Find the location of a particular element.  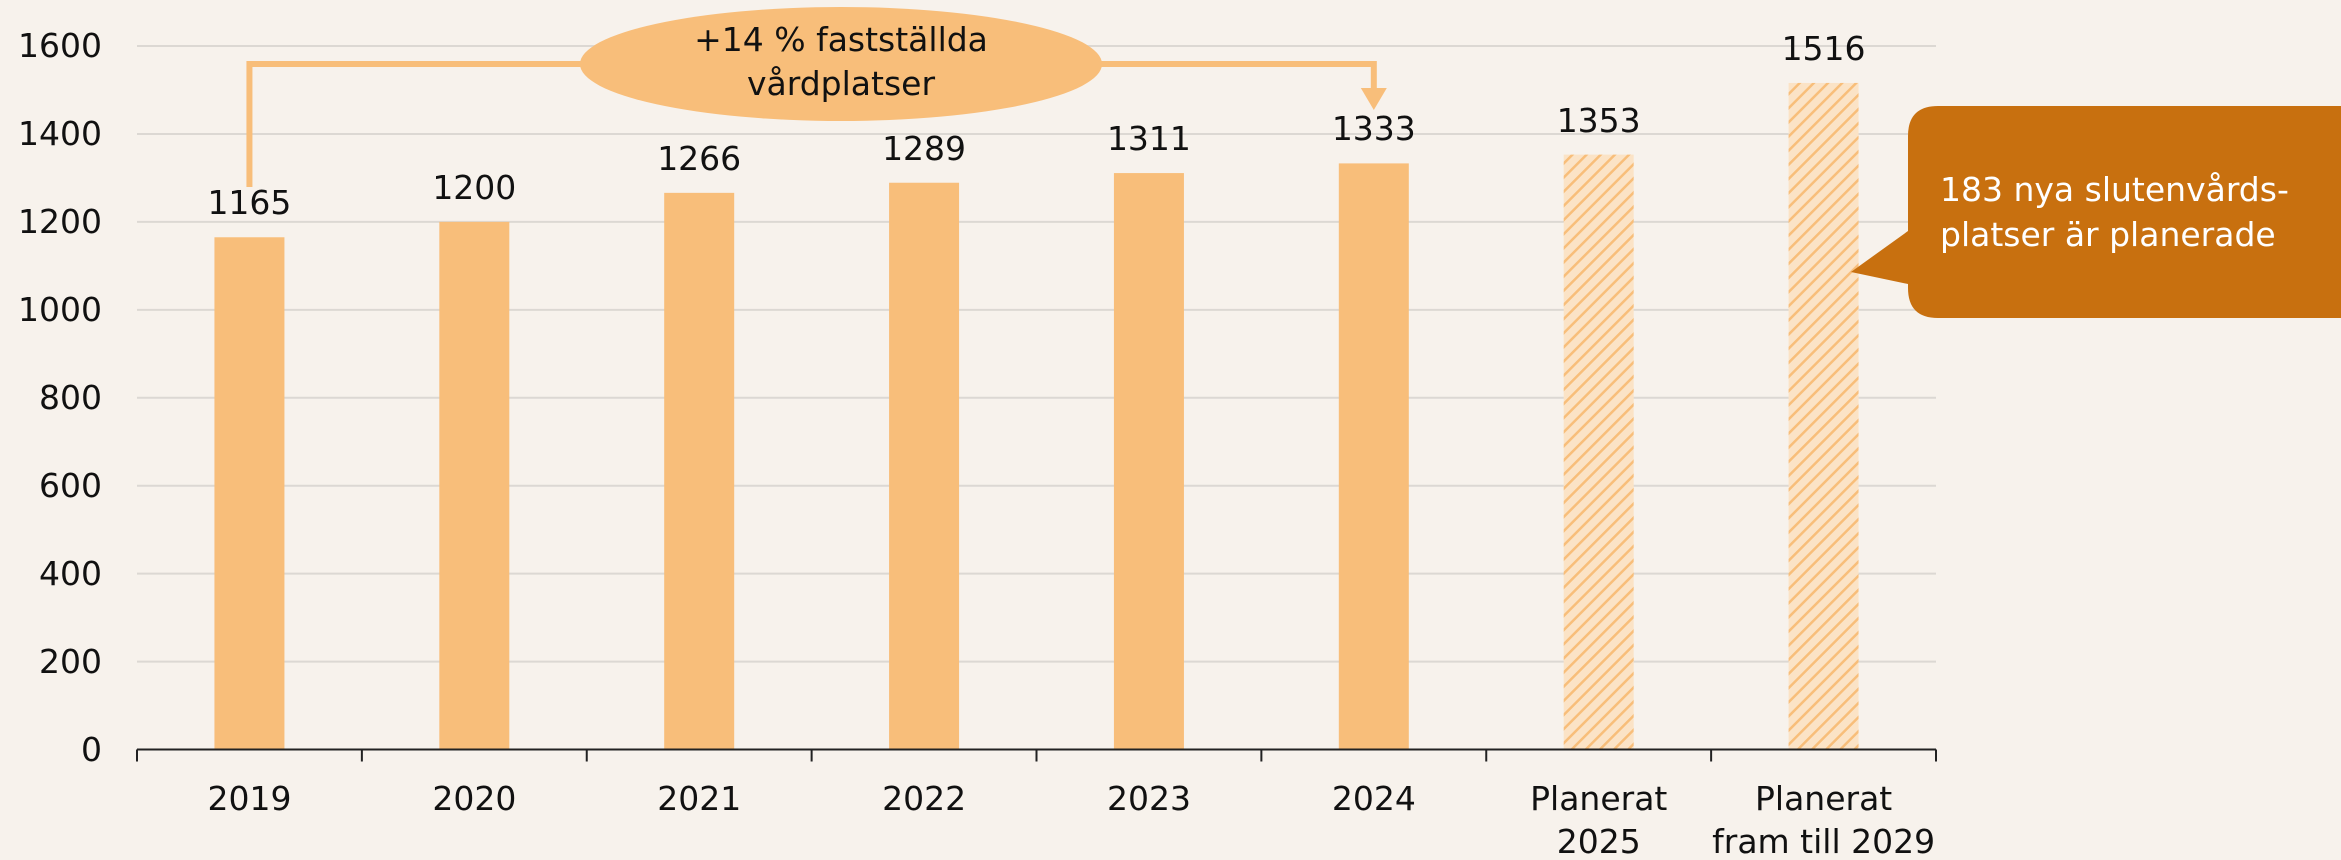

value-label: 1353 is located at coordinates (1598, 120).